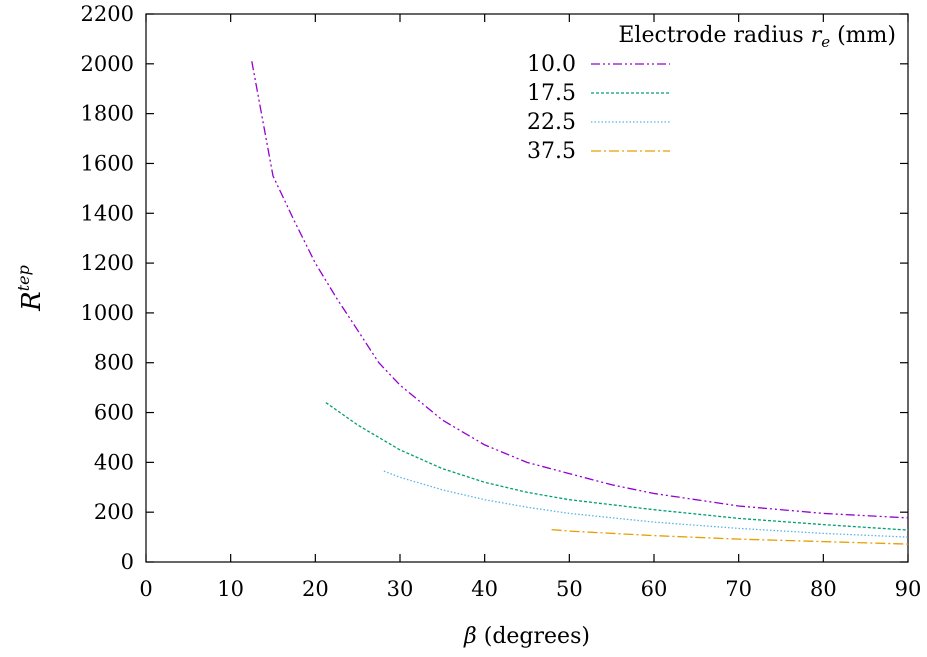  I want to click on x-tick-label: 50, so click(569, 589).